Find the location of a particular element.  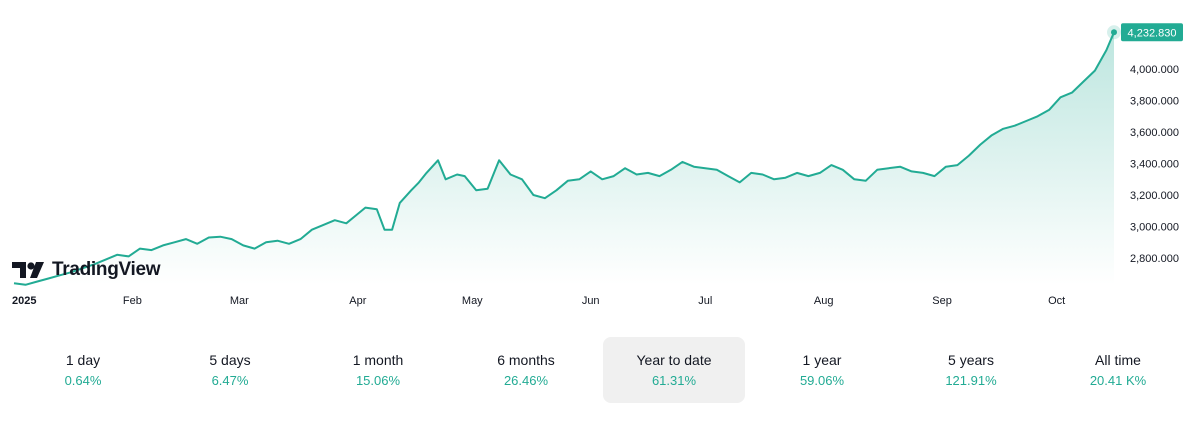

period-label: 6 months is located at coordinates (526, 360).